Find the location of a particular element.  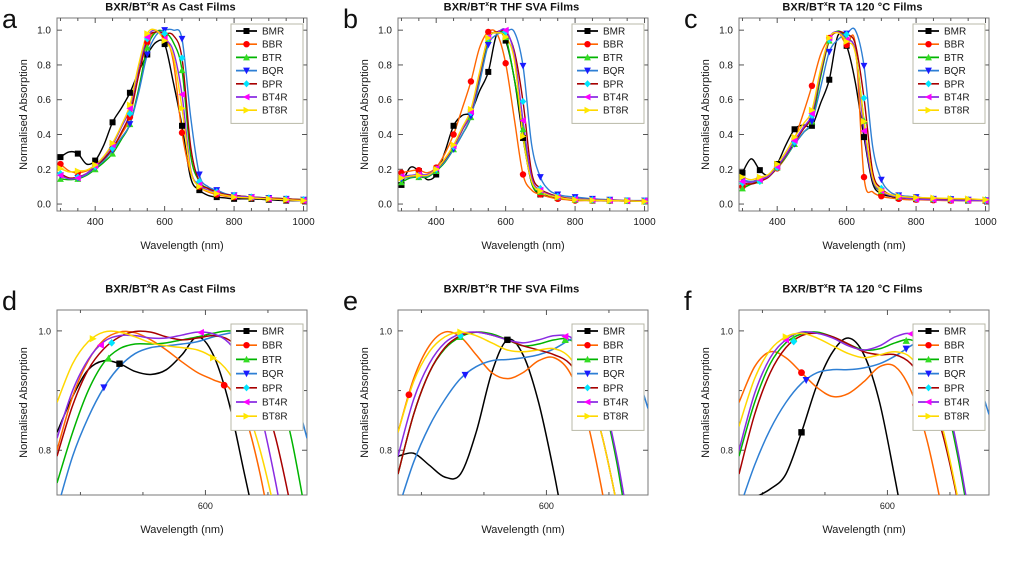

legend-label-BMR: BMR is located at coordinates (273, 32).